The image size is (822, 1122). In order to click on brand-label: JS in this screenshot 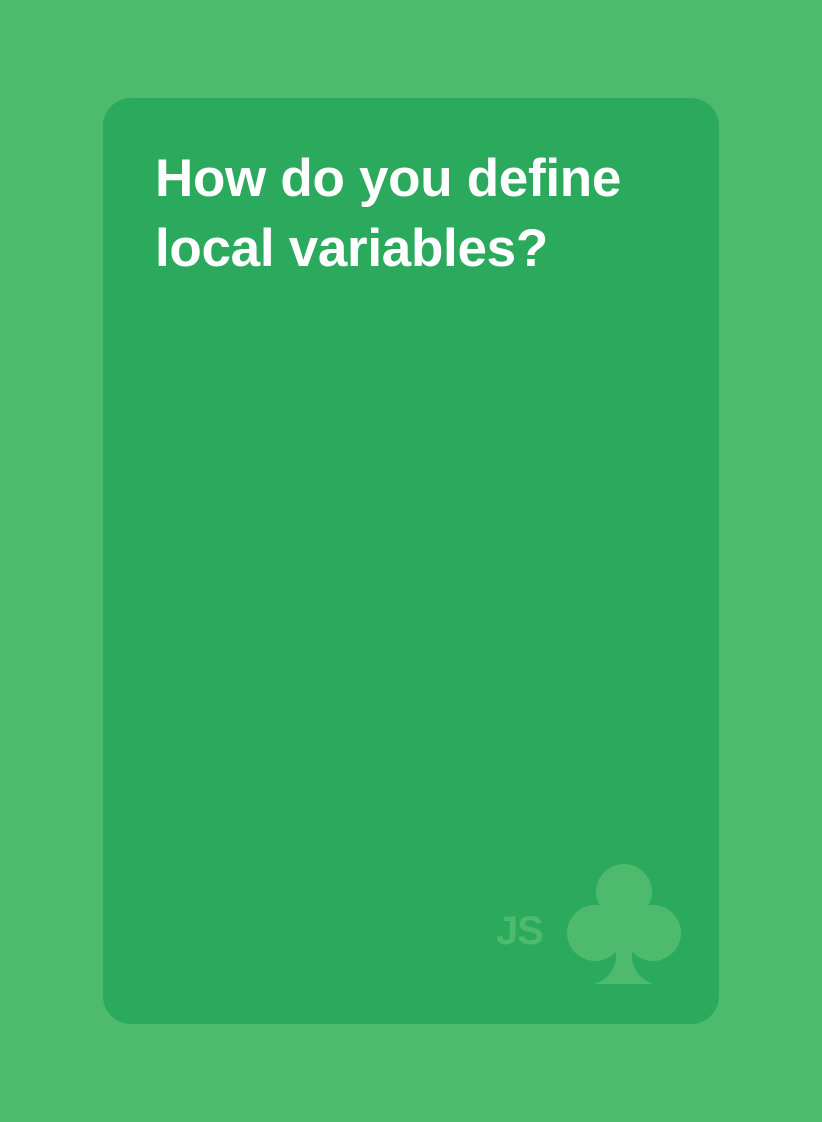, I will do `click(520, 931)`.